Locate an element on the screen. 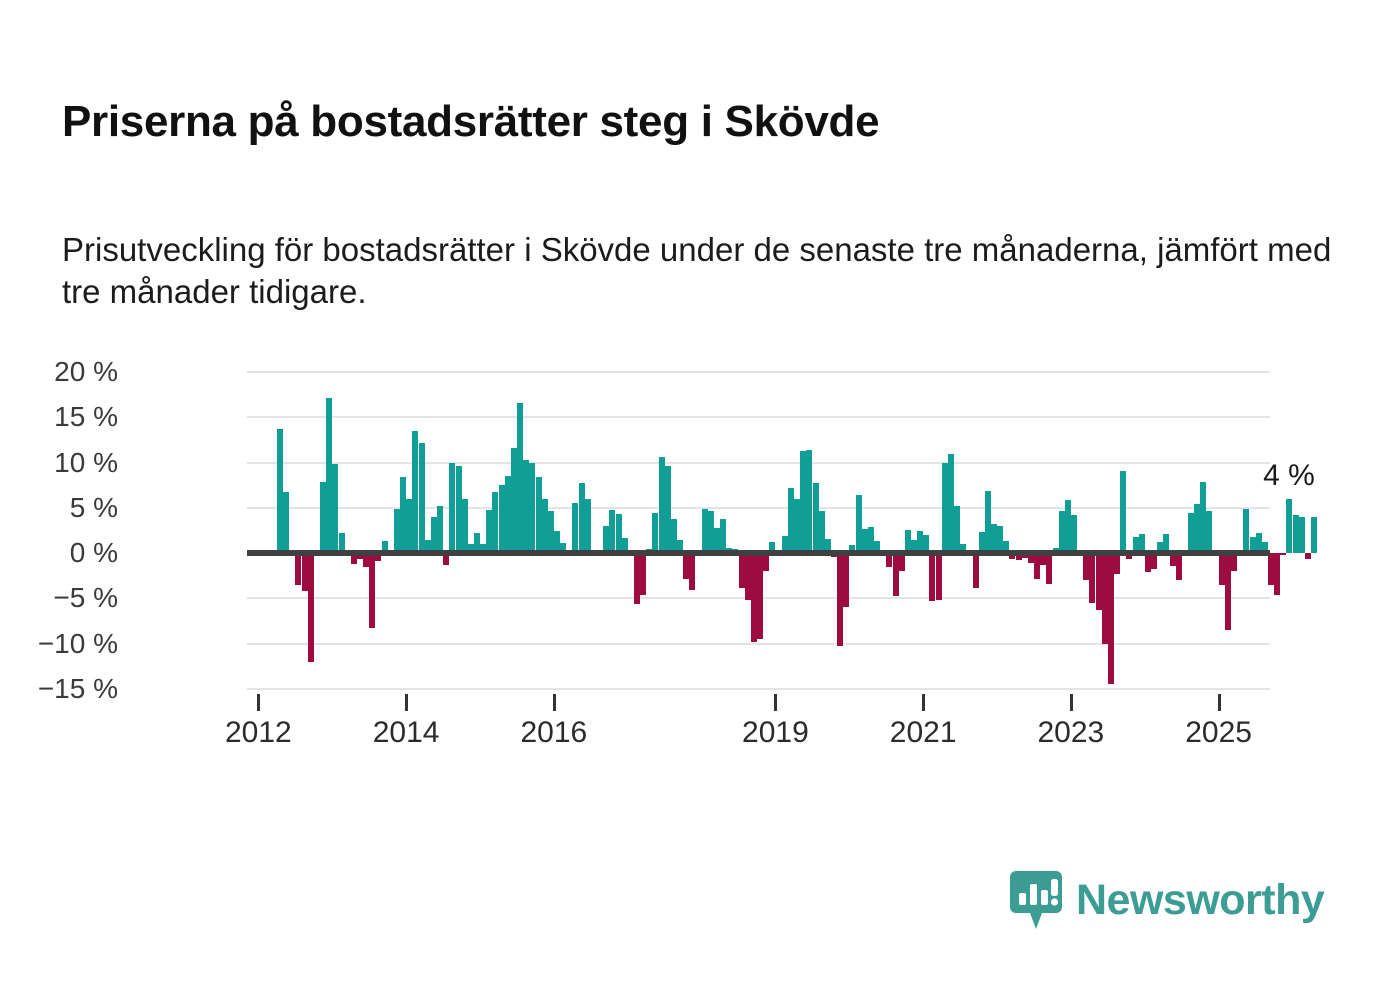 The width and height of the screenshot is (1382, 999). x-axis-tick-label: 2021 is located at coordinates (923, 732).